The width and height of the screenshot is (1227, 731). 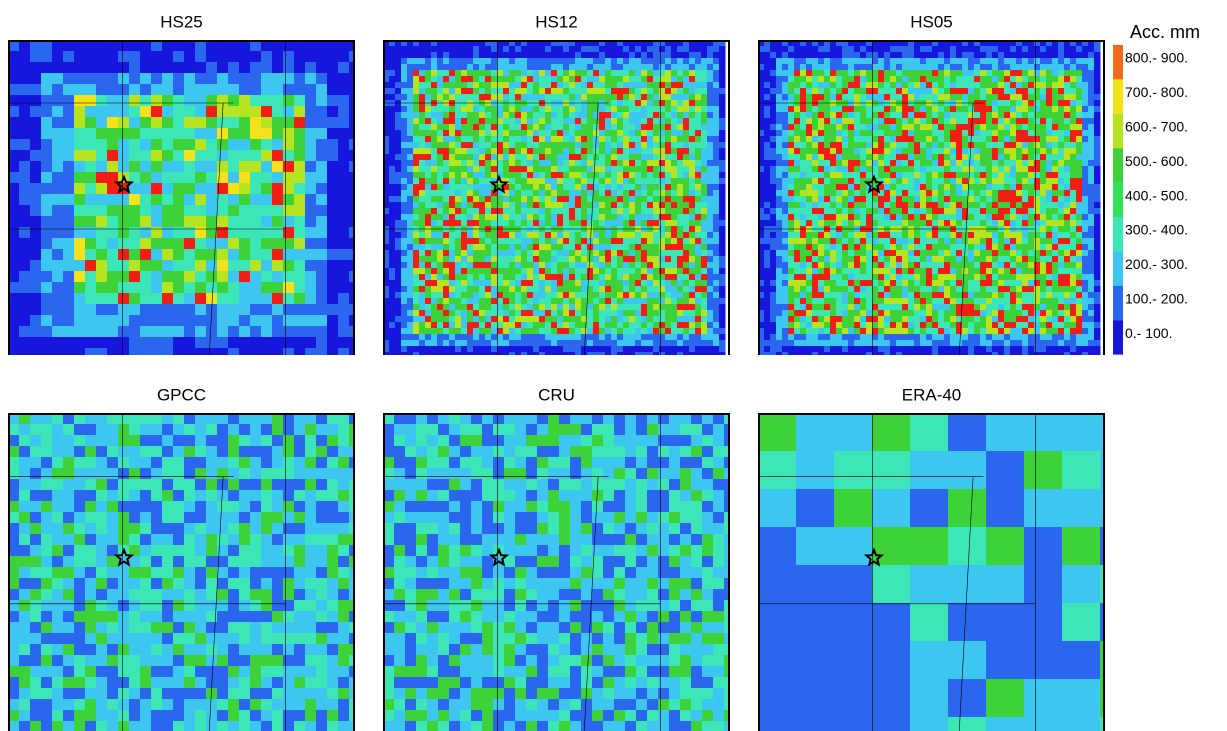 I want to click on panel-title: HS25, so click(x=181, y=21).